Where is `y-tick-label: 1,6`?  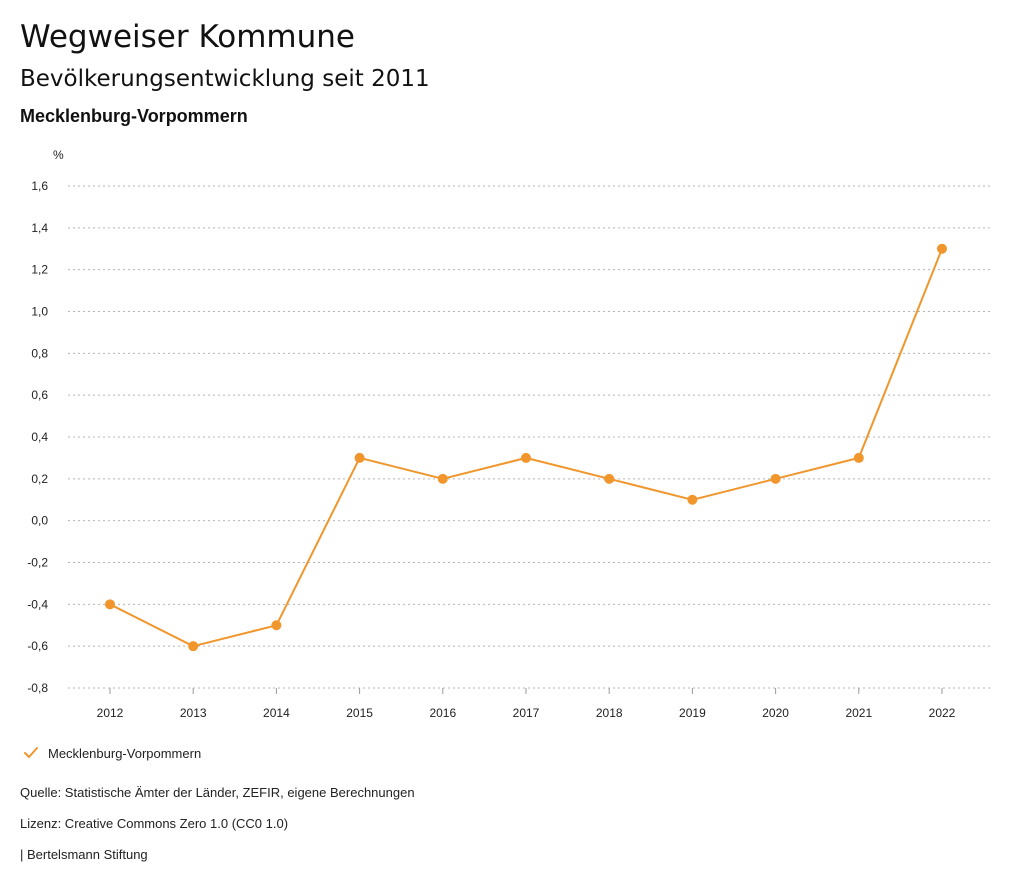
y-tick-label: 1,6 is located at coordinates (39, 186).